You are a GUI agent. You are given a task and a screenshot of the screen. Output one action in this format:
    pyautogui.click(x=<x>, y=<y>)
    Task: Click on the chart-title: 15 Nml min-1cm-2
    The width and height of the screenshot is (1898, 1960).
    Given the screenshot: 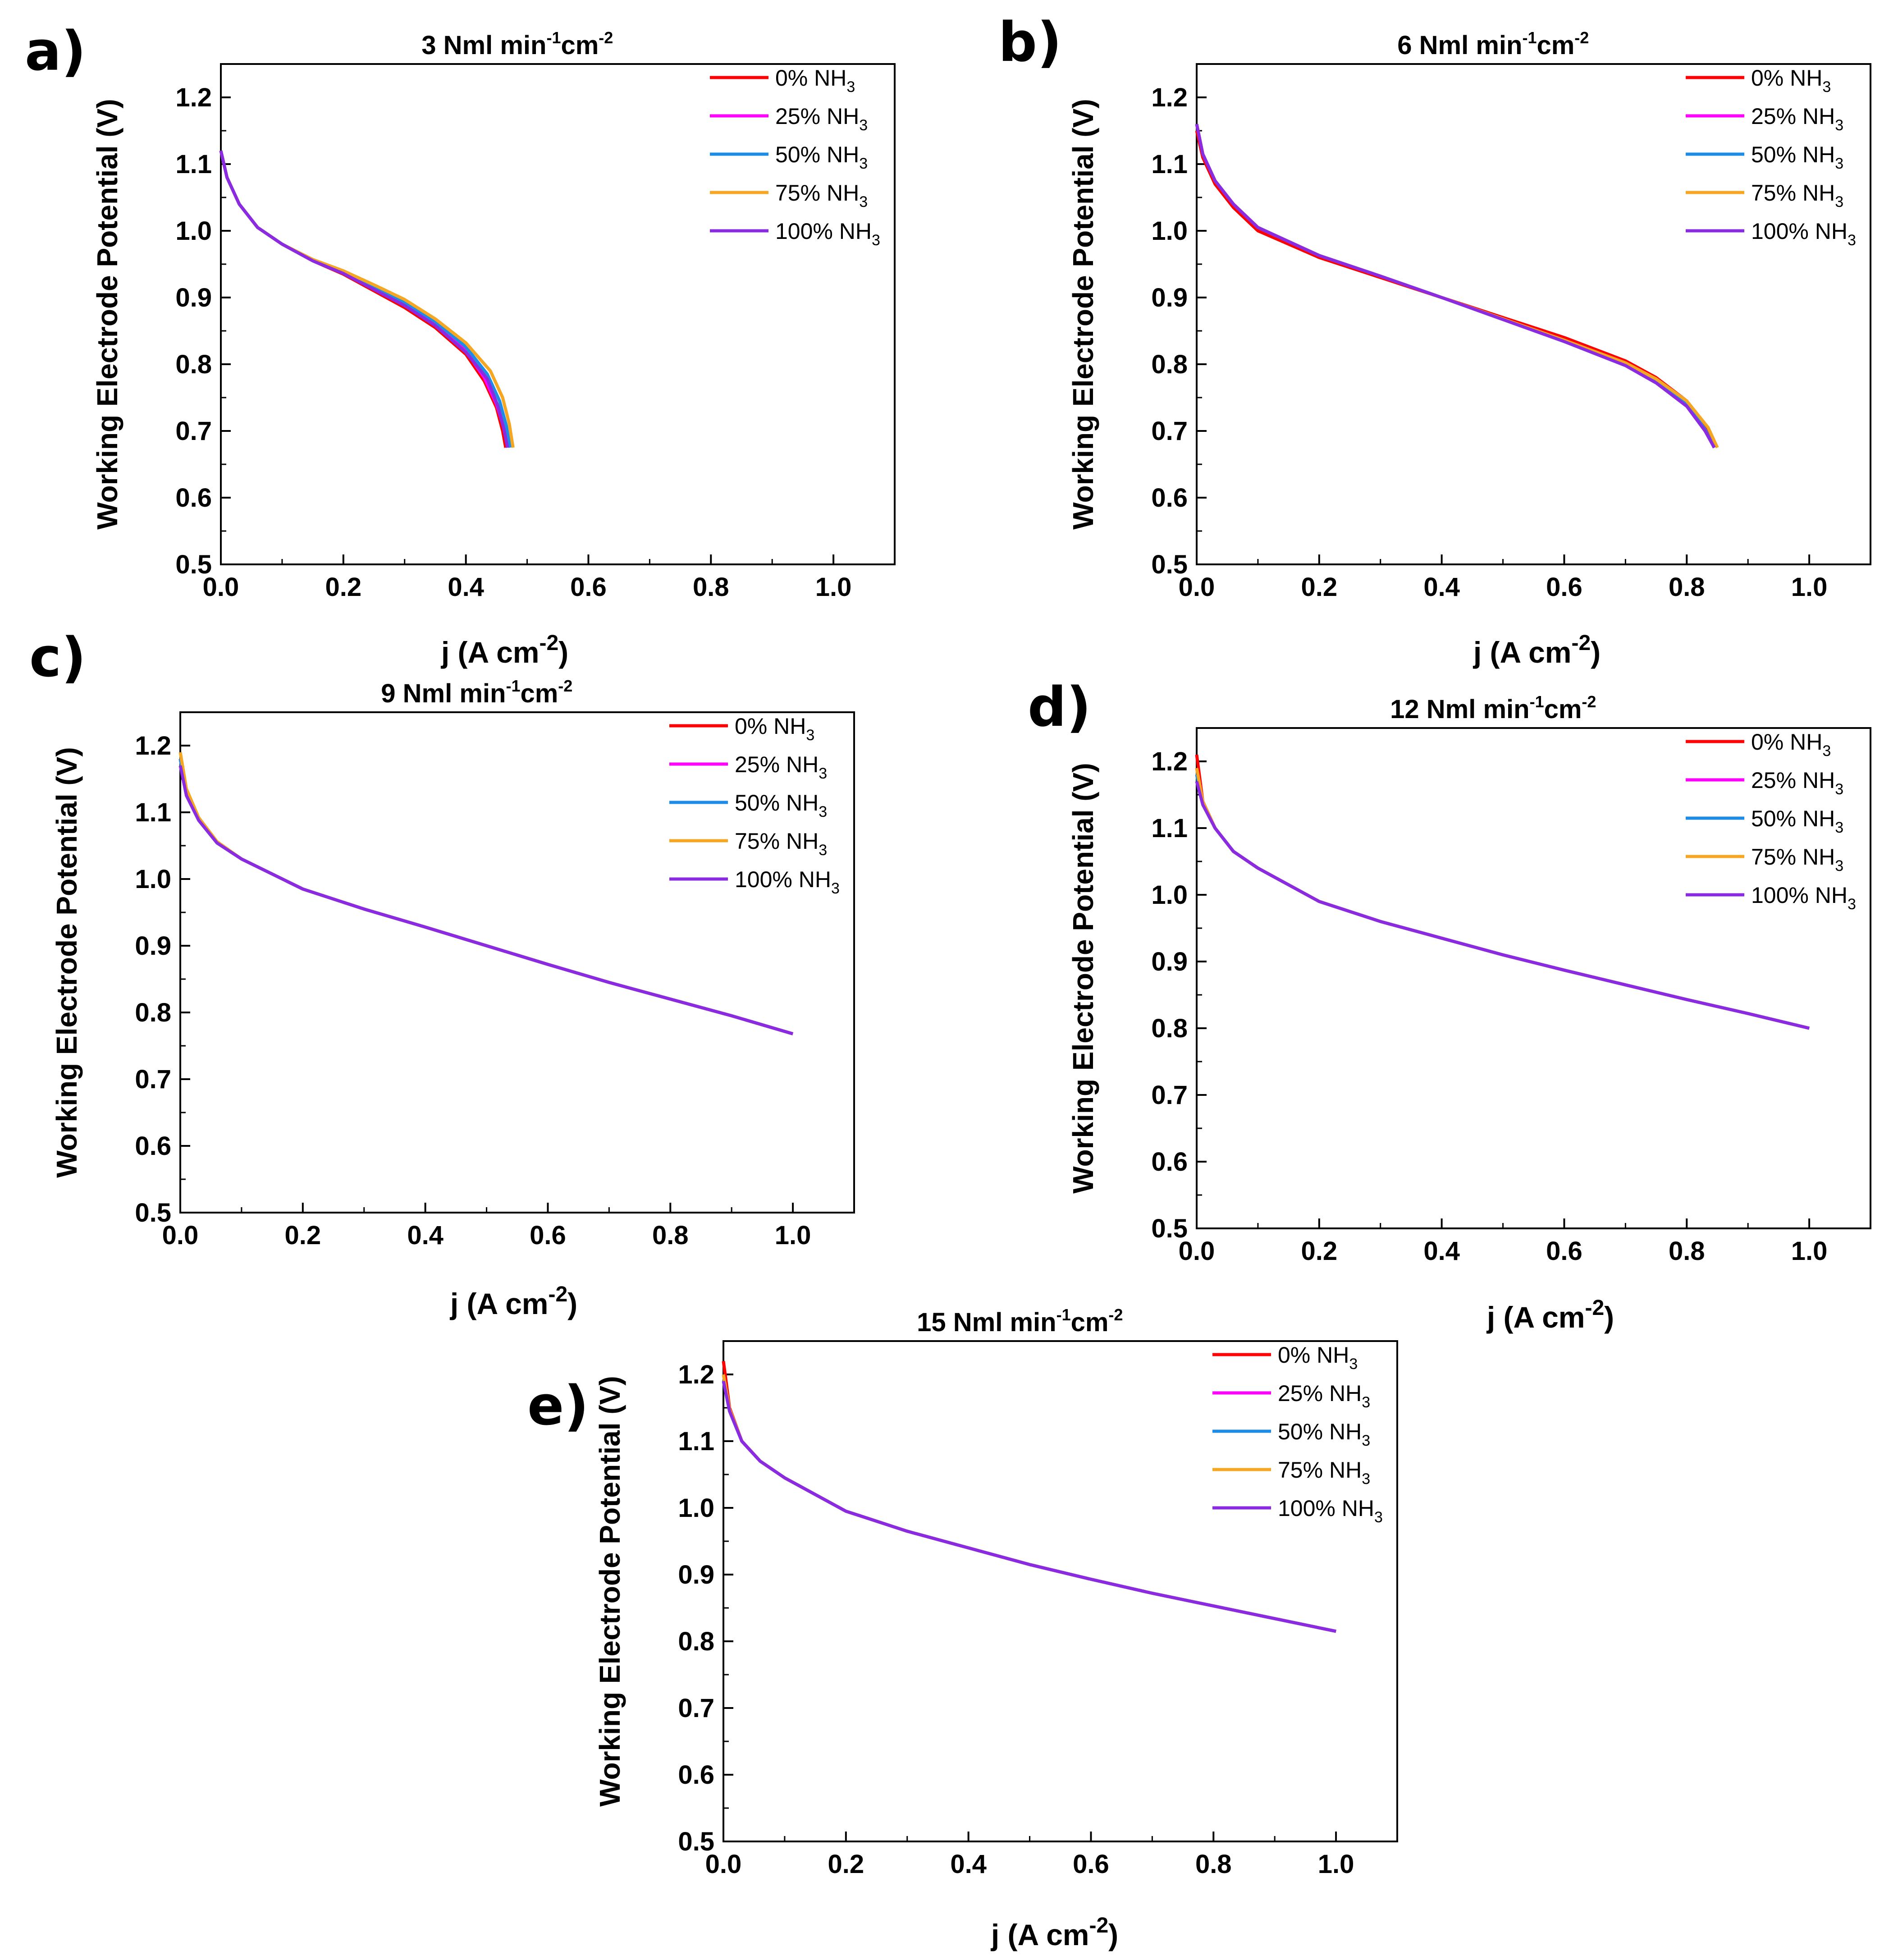 What is the action you would take?
    pyautogui.click(x=1020, y=1321)
    